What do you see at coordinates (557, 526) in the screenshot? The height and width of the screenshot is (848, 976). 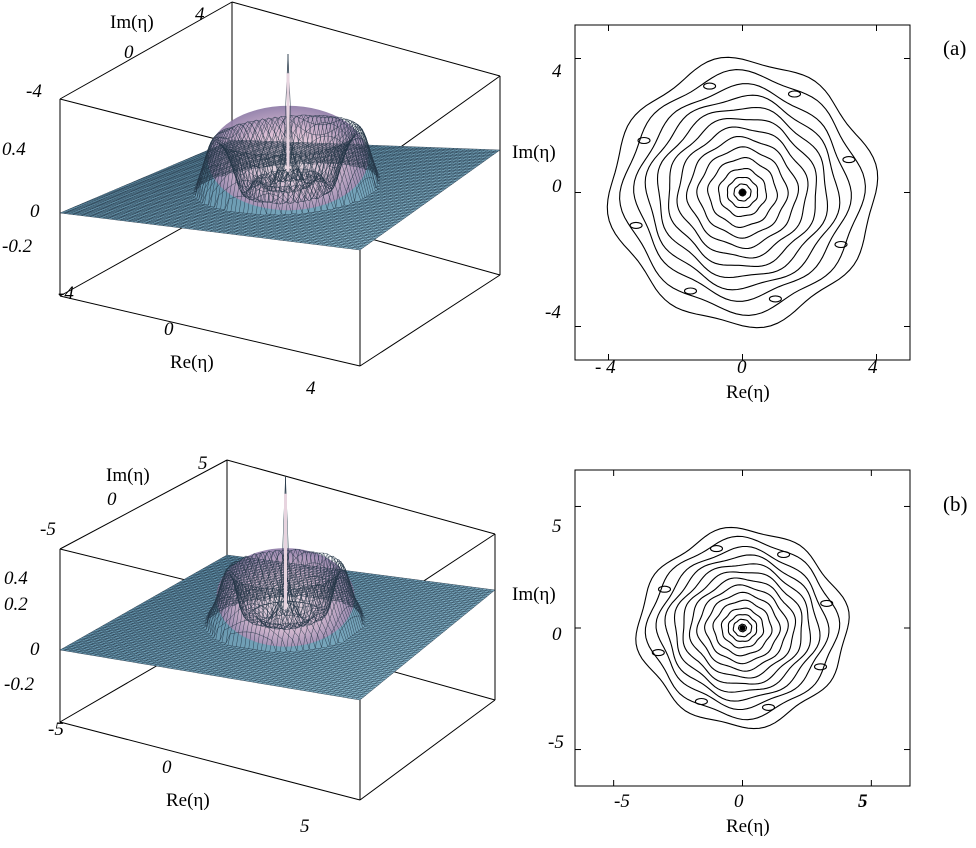 I see `contour-b-ytick-top: 5` at bounding box center [557, 526].